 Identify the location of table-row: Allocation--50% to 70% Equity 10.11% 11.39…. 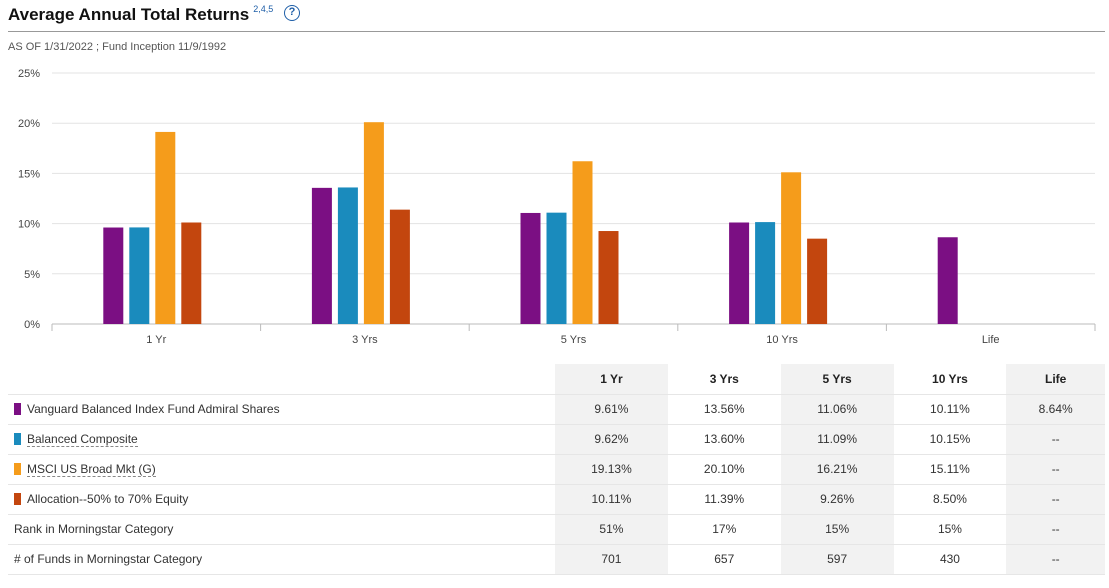
(556, 499).